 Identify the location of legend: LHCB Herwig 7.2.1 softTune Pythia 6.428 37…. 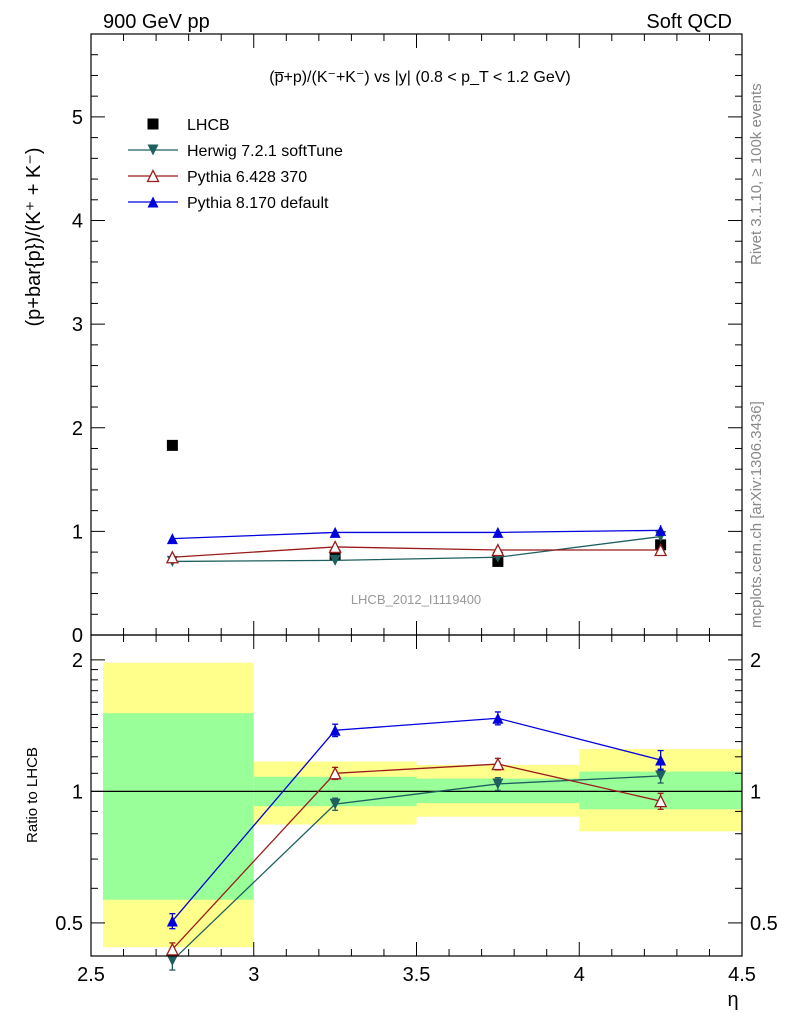
(235, 164).